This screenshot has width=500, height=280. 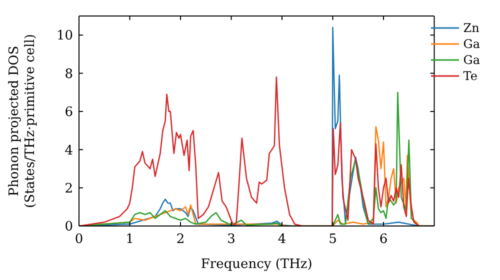 What do you see at coordinates (68, 150) in the screenshot?
I see `y-tick-label: 4` at bounding box center [68, 150].